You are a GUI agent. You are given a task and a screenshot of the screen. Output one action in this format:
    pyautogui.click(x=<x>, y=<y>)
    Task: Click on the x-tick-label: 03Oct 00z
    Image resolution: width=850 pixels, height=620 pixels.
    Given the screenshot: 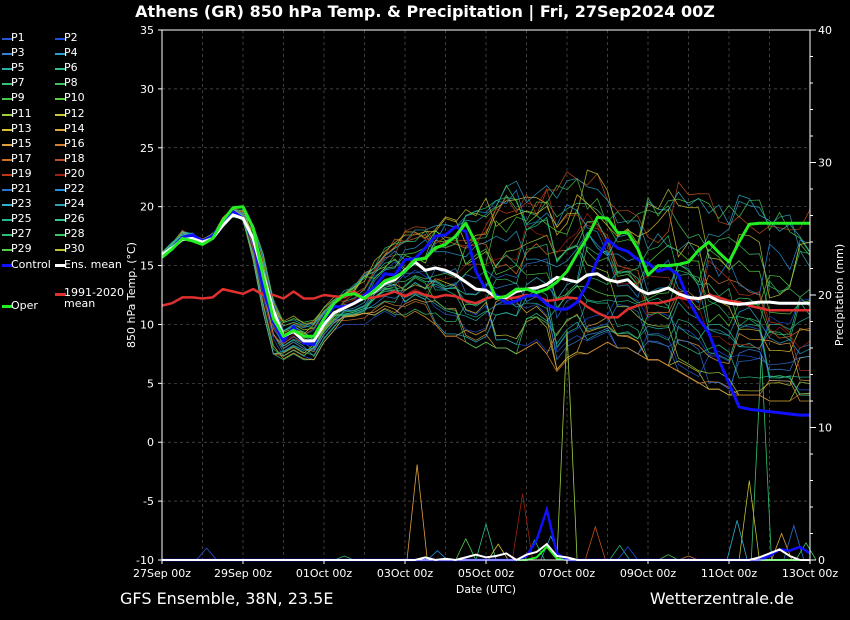 What is the action you would take?
    pyautogui.click(x=405, y=573)
    